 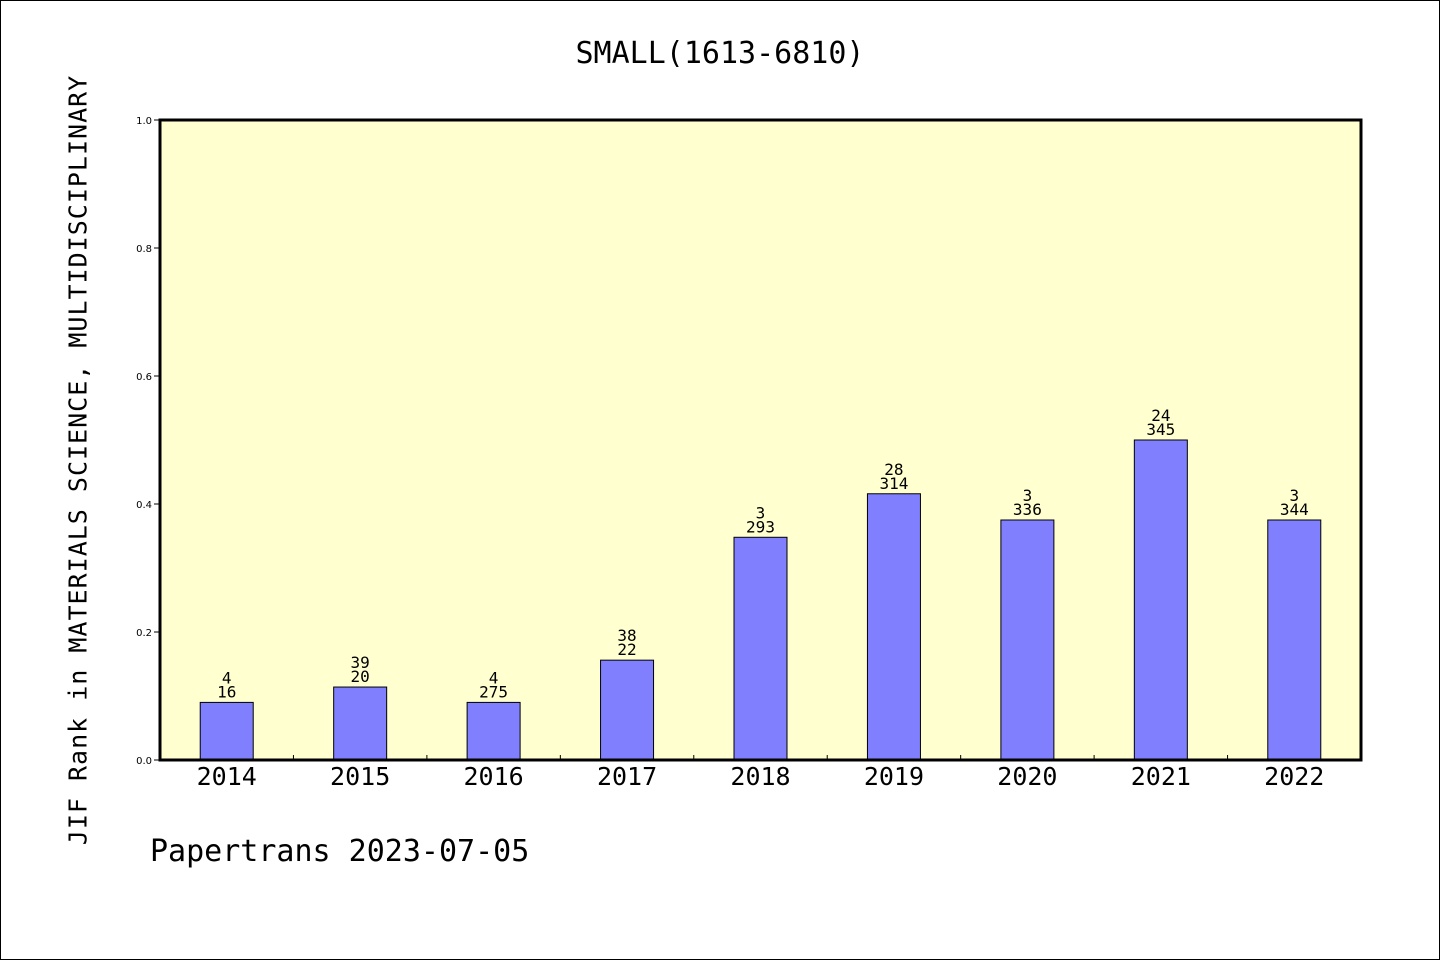 What do you see at coordinates (1161, 776) in the screenshot?
I see `x-tick-label-2021: 2021` at bounding box center [1161, 776].